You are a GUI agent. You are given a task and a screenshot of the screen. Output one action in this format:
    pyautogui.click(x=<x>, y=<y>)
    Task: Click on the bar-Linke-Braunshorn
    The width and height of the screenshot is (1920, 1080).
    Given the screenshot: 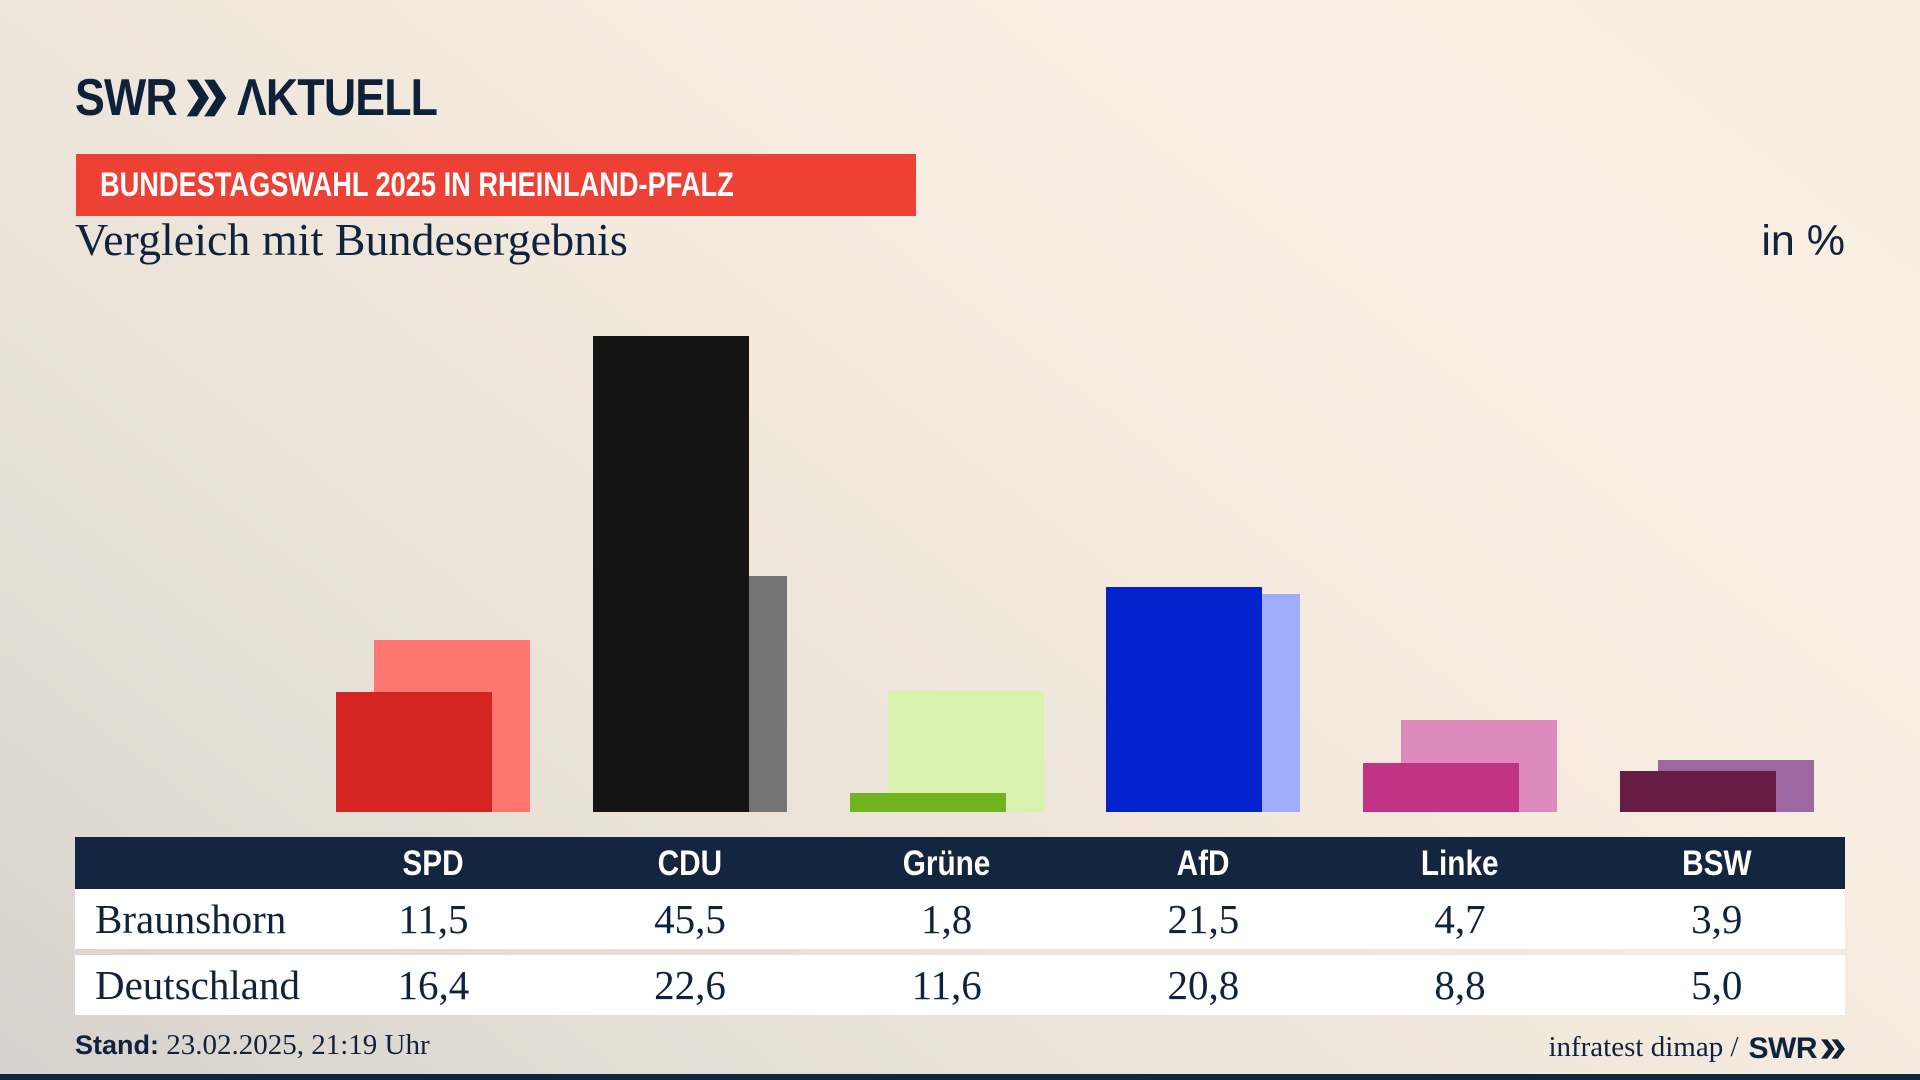 What is the action you would take?
    pyautogui.click(x=1441, y=787)
    